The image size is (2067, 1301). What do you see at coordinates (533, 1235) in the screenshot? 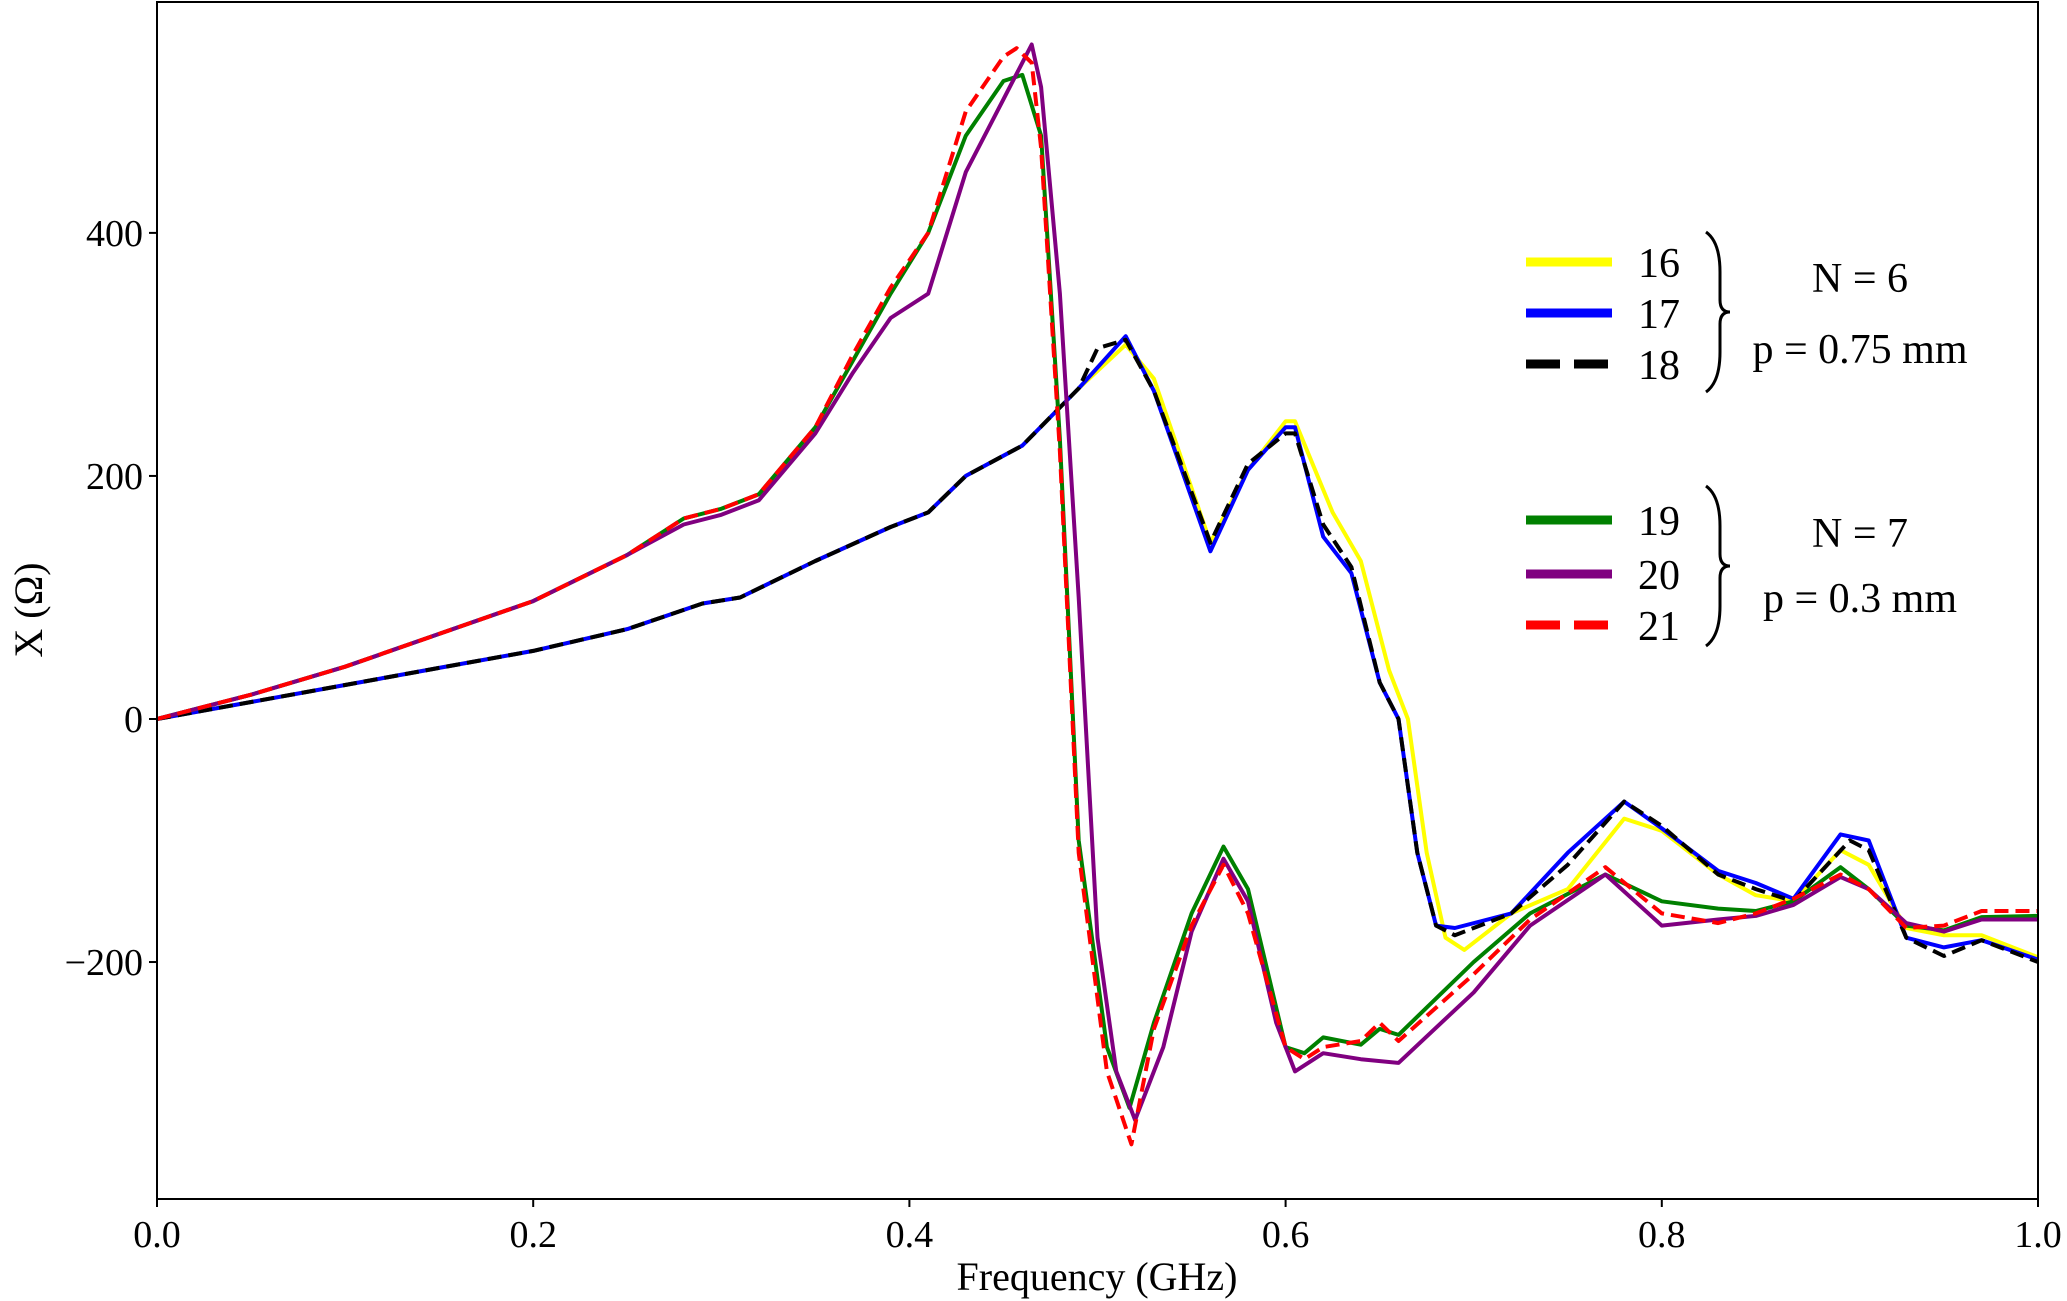
I see `x-tick-label: 0.2` at bounding box center [533, 1235].